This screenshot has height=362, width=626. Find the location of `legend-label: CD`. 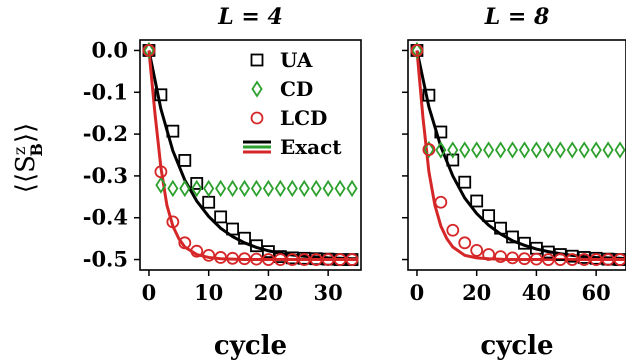

legend-label: CD is located at coordinates (296, 89).